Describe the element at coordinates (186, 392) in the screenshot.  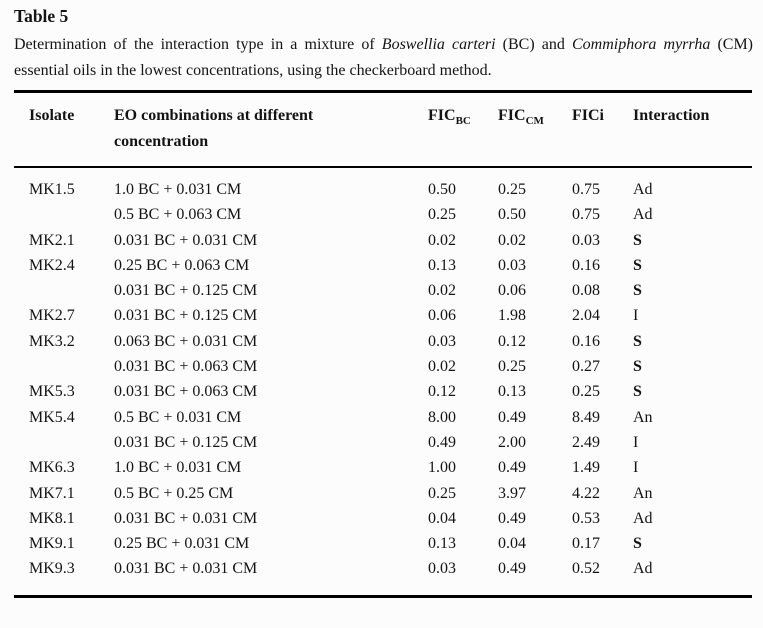
I see `combination-cell: 0.031 BC + 0.063 CM` at that location.